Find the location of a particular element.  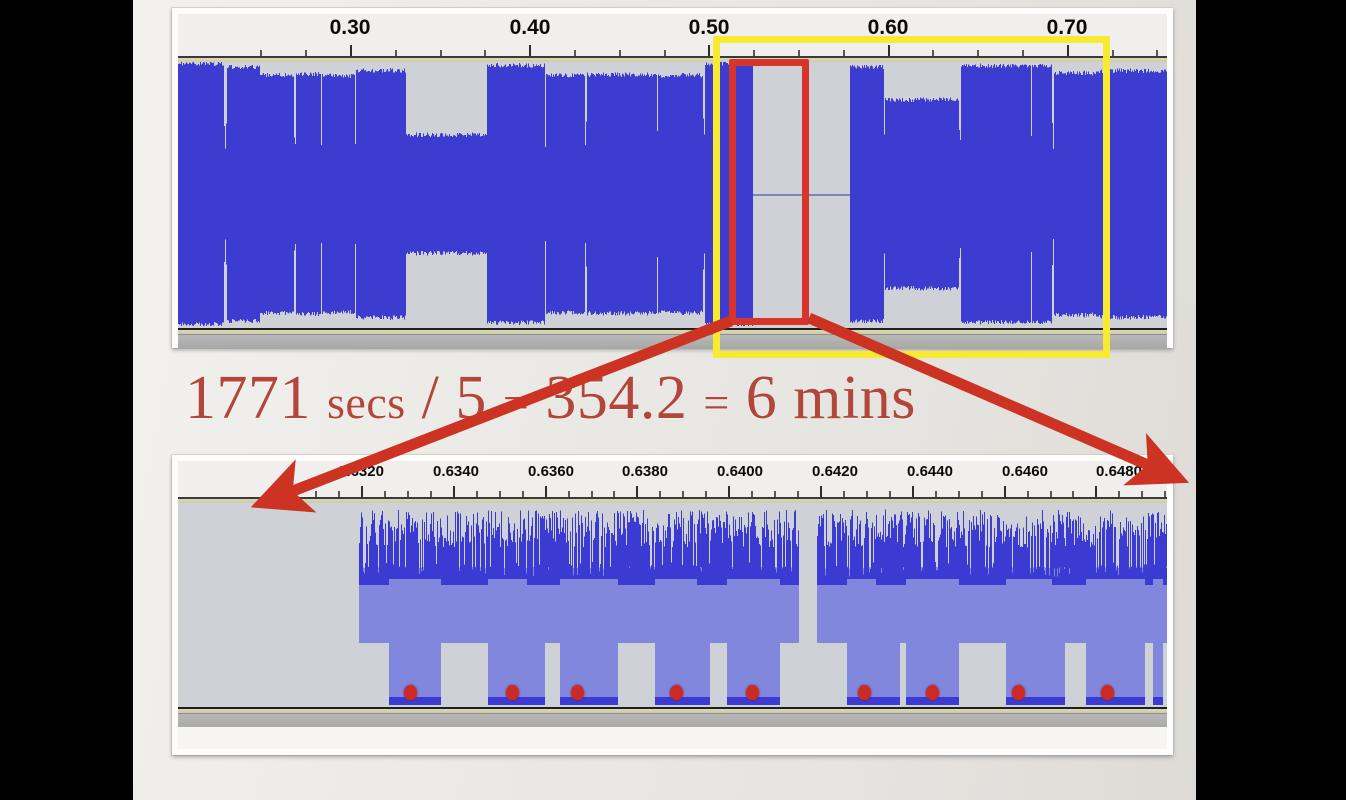

annotation-equation: 1771 secs / 5 = 354.2 = 6 mins is located at coordinates (550, 398).